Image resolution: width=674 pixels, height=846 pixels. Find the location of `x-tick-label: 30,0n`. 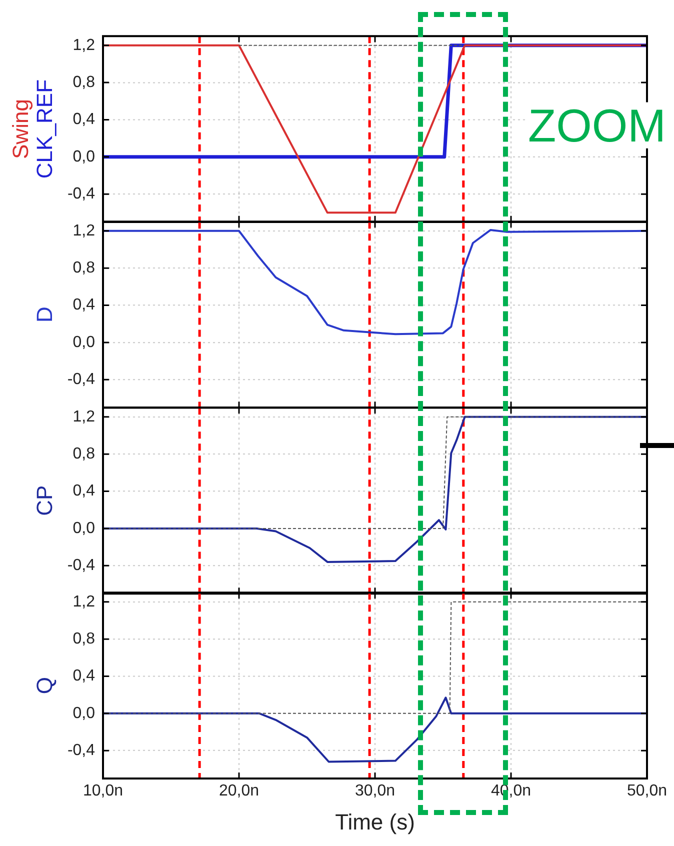

x-tick-label: 30,0n is located at coordinates (375, 791).